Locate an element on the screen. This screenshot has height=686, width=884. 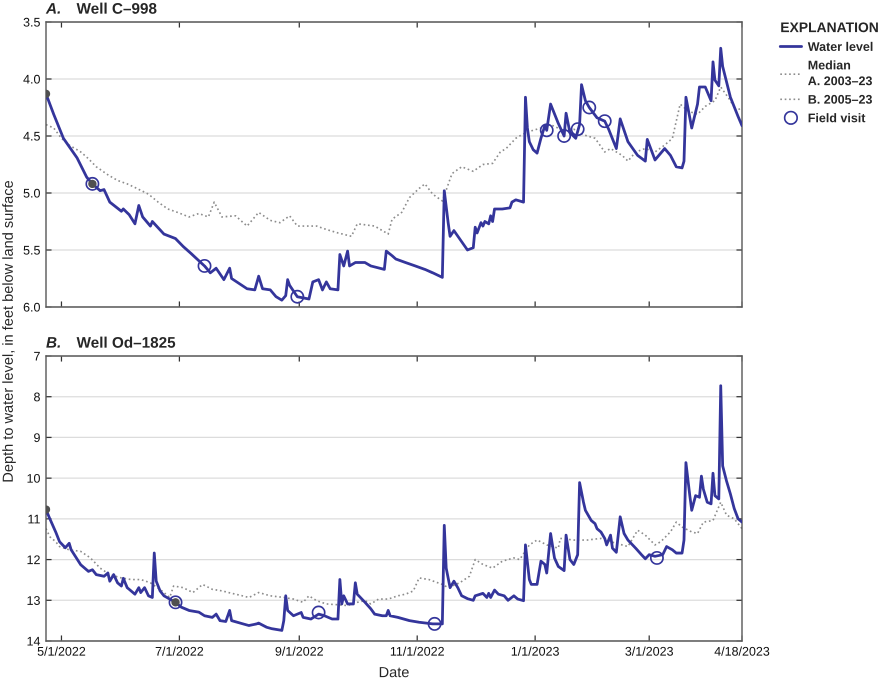
y-tick-label: 8 is located at coordinates (37, 397).